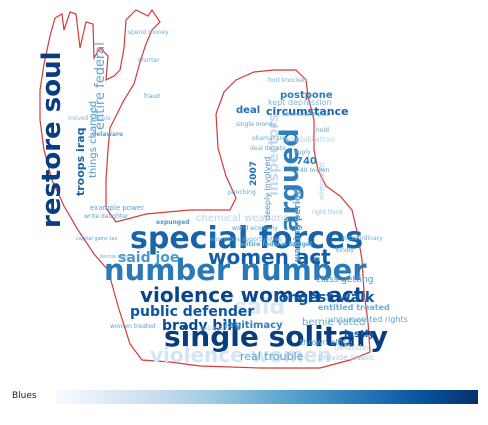  What do you see at coordinates (148, 32) in the screenshot?
I see `word-spend-money: spend money` at bounding box center [148, 32].